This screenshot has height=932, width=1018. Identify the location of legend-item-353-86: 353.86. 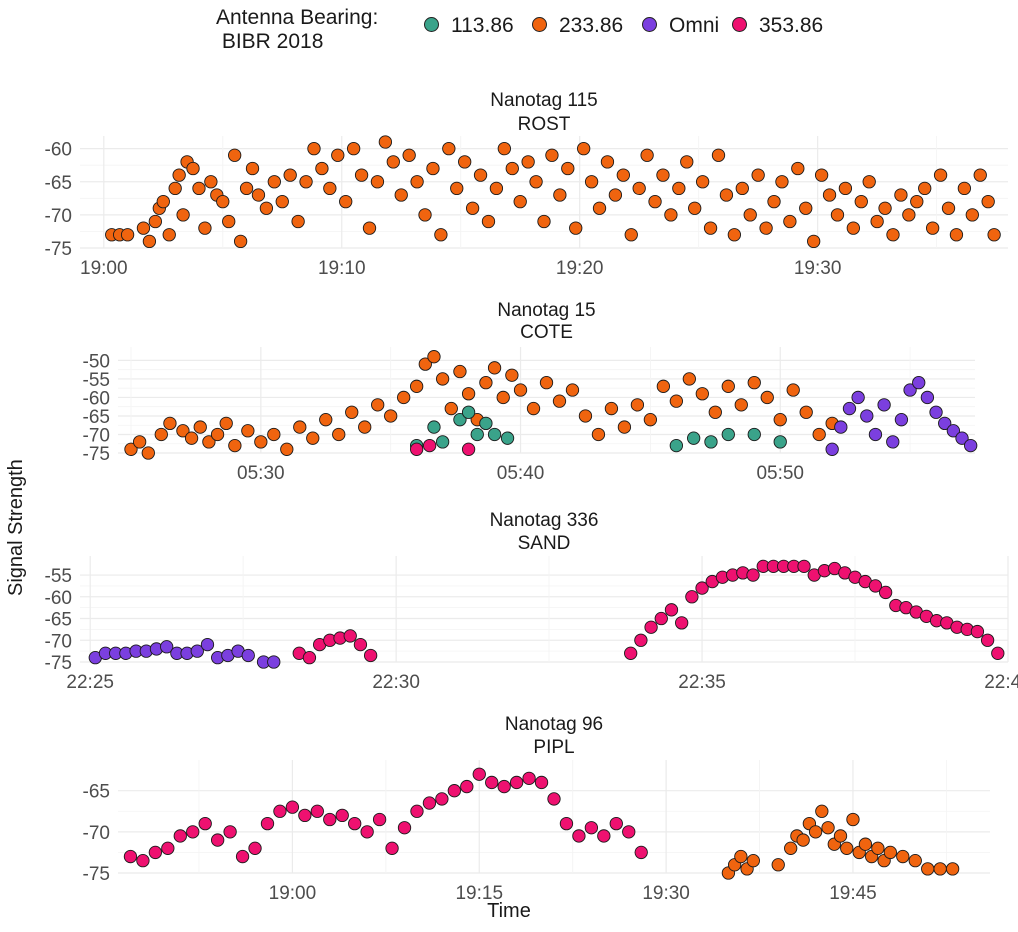
(777, 26).